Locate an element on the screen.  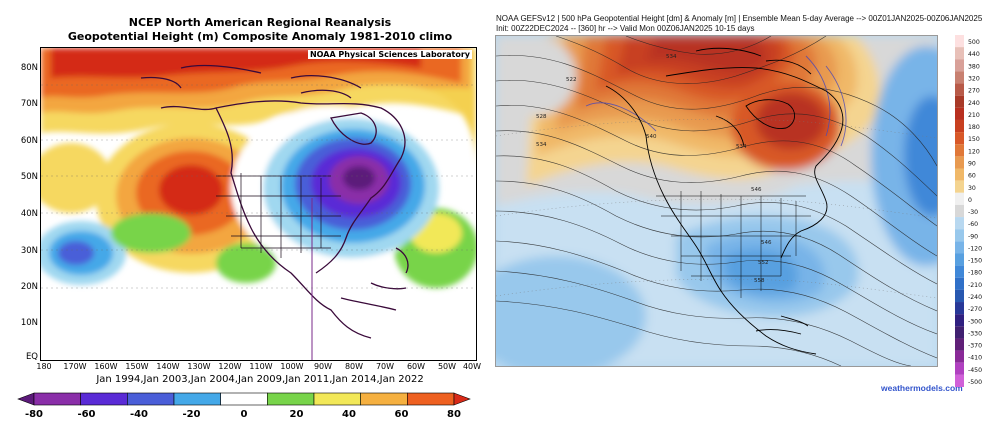
lon-label: 110W is located at coordinates (261, 366).